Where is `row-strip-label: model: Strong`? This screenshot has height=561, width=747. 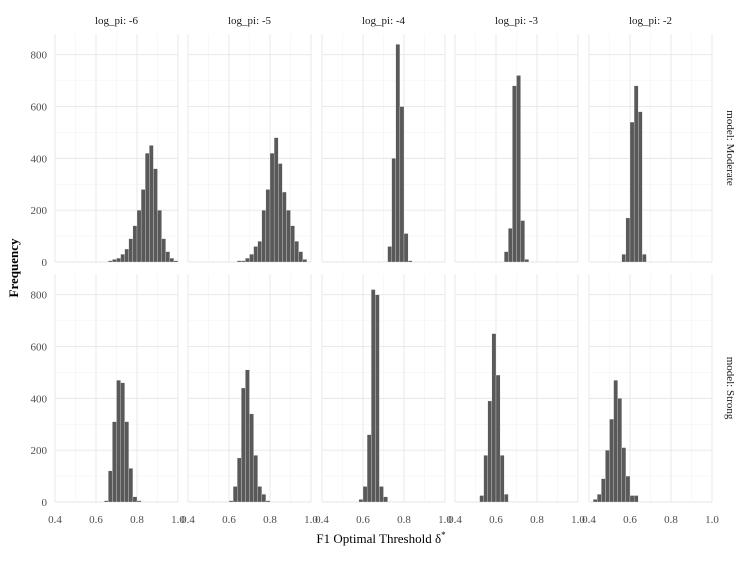 row-strip-label: model: Strong is located at coordinates (730, 388).